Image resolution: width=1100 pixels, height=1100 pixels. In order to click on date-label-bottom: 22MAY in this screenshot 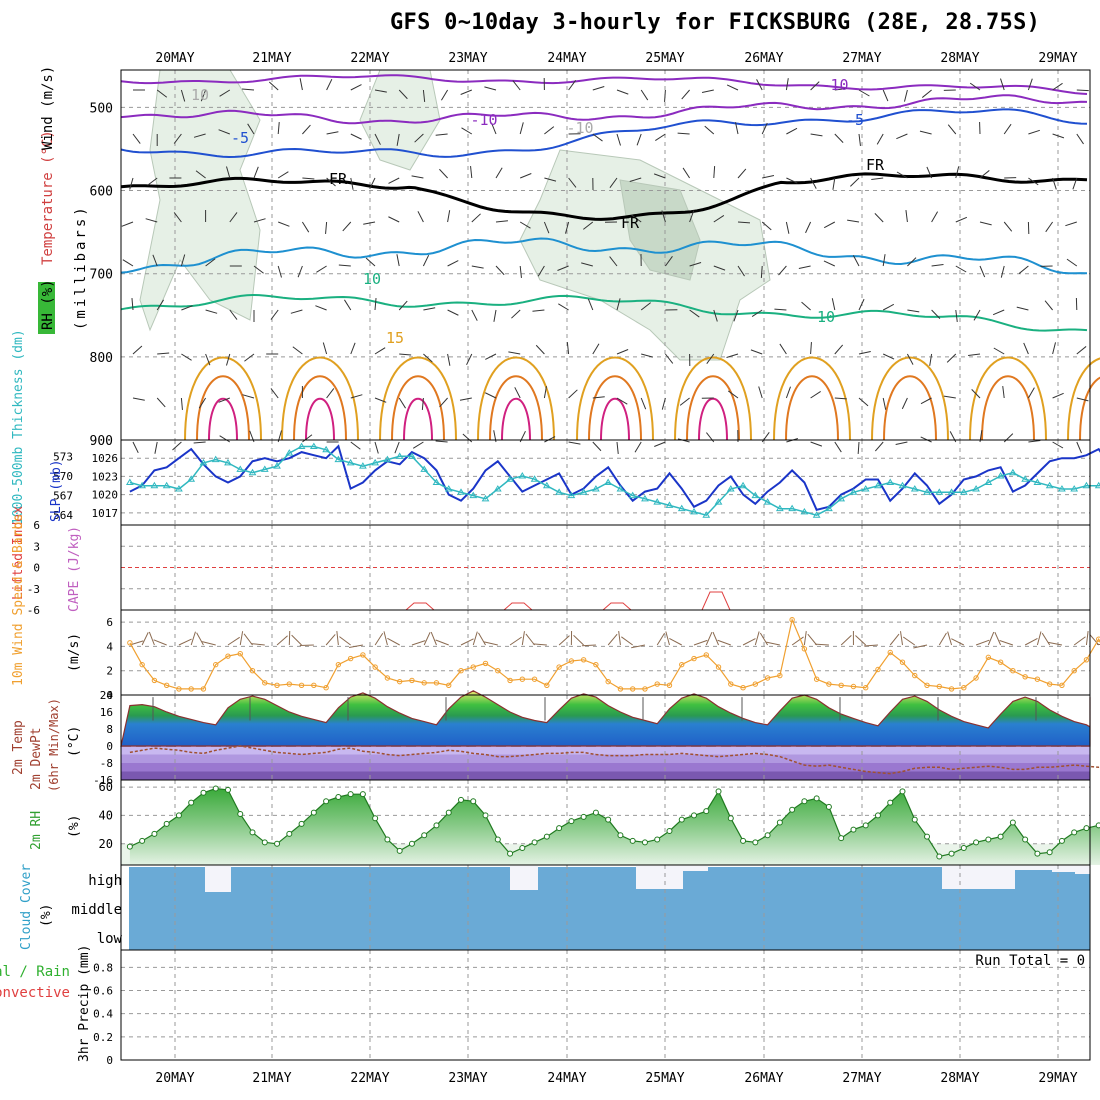, I will do `click(369, 1078)`.